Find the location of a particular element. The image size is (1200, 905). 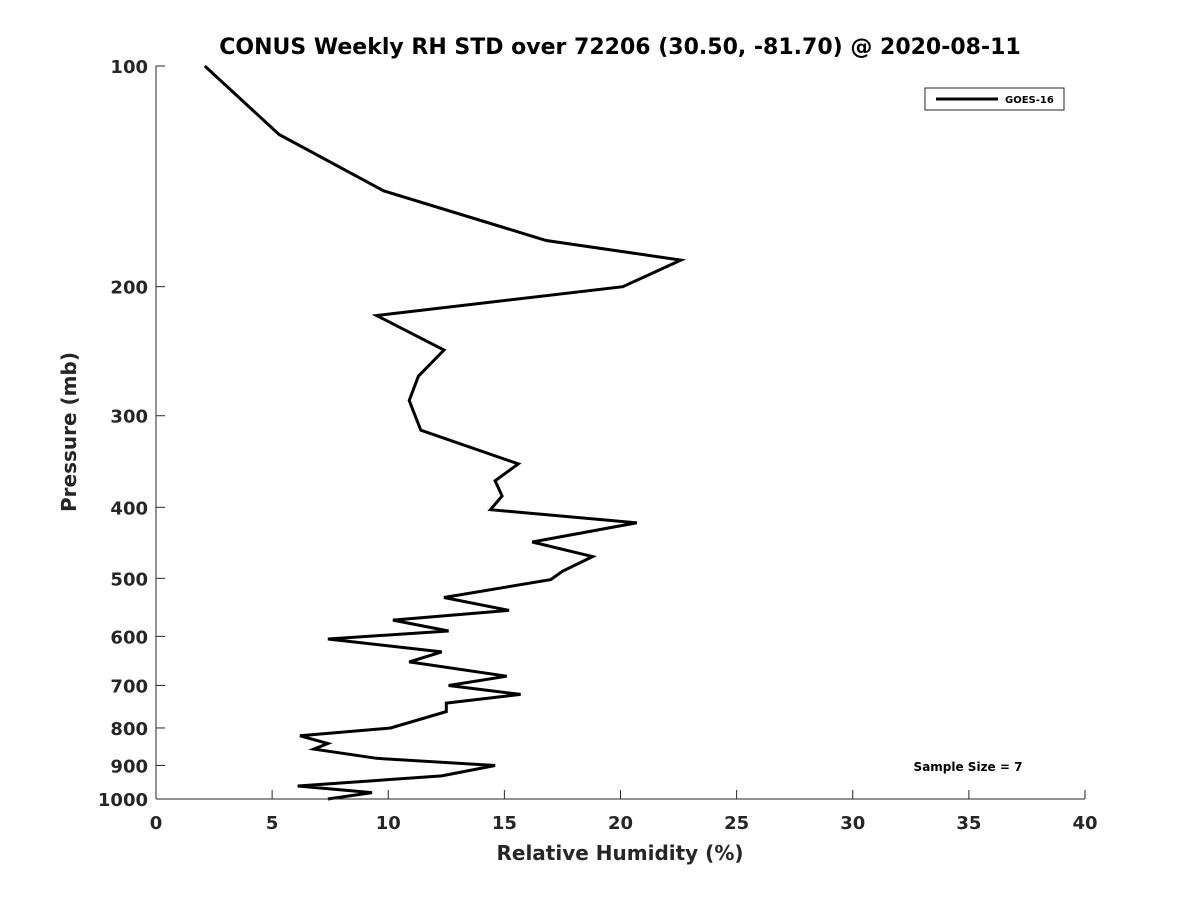

x-tick-label: 0 is located at coordinates (156, 823).